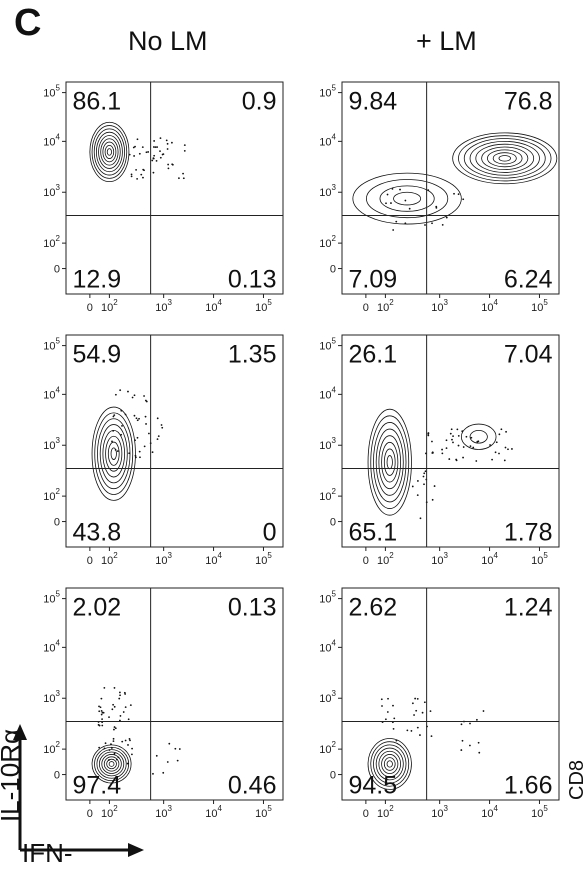 The image size is (585, 869). What do you see at coordinates (109, 559) in the screenshot?
I see `x-tick-label: 10²` at bounding box center [109, 559].